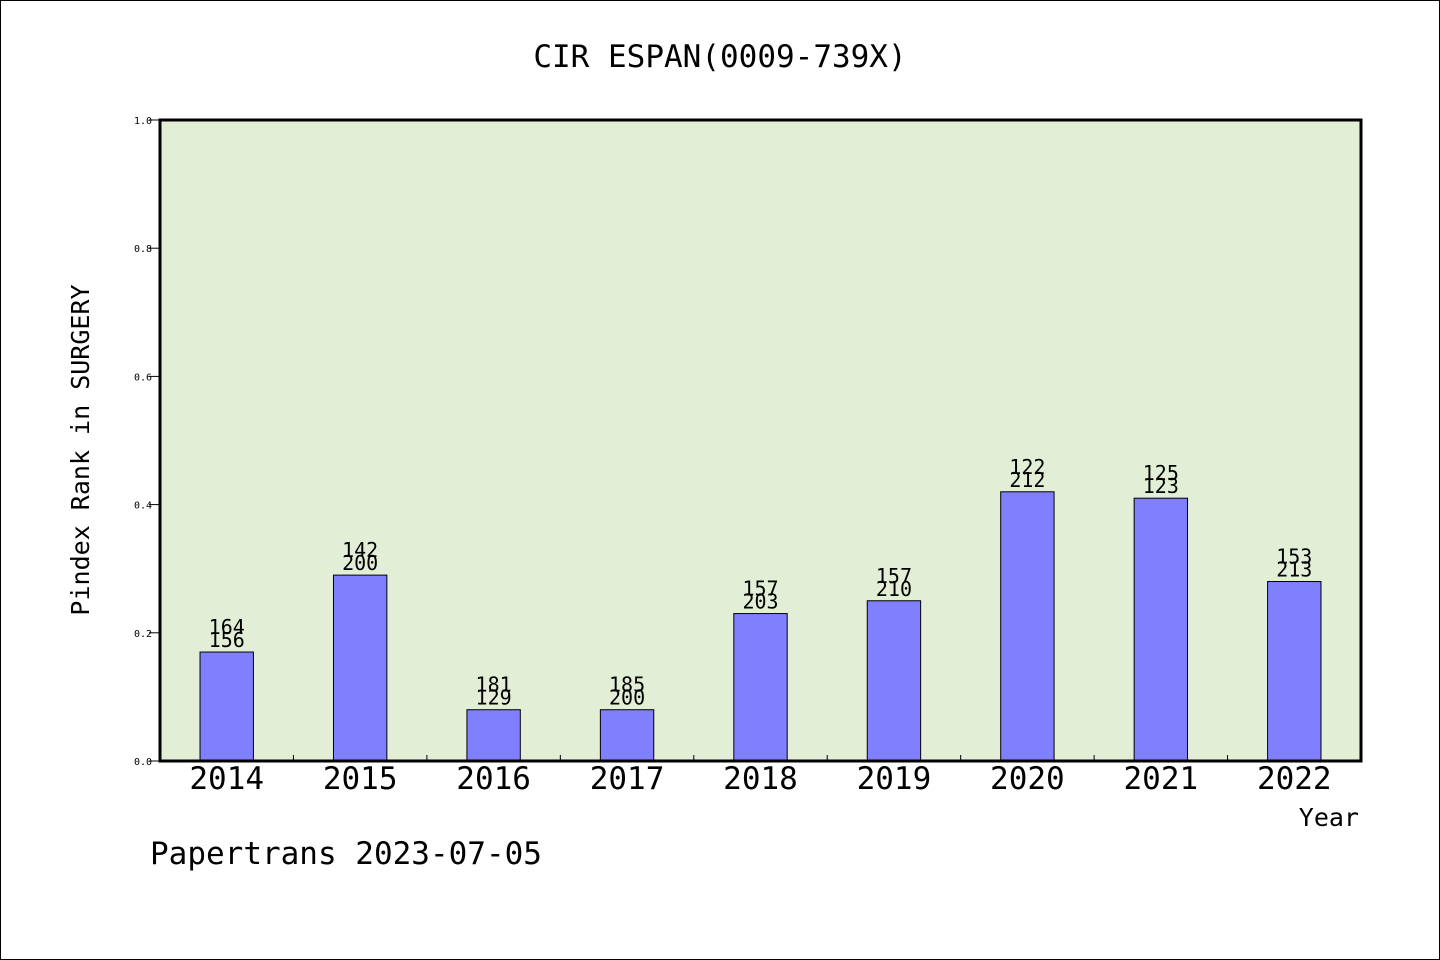  Describe the element at coordinates (1161, 473) in the screenshot. I see `bar-label-top: 125` at that location.